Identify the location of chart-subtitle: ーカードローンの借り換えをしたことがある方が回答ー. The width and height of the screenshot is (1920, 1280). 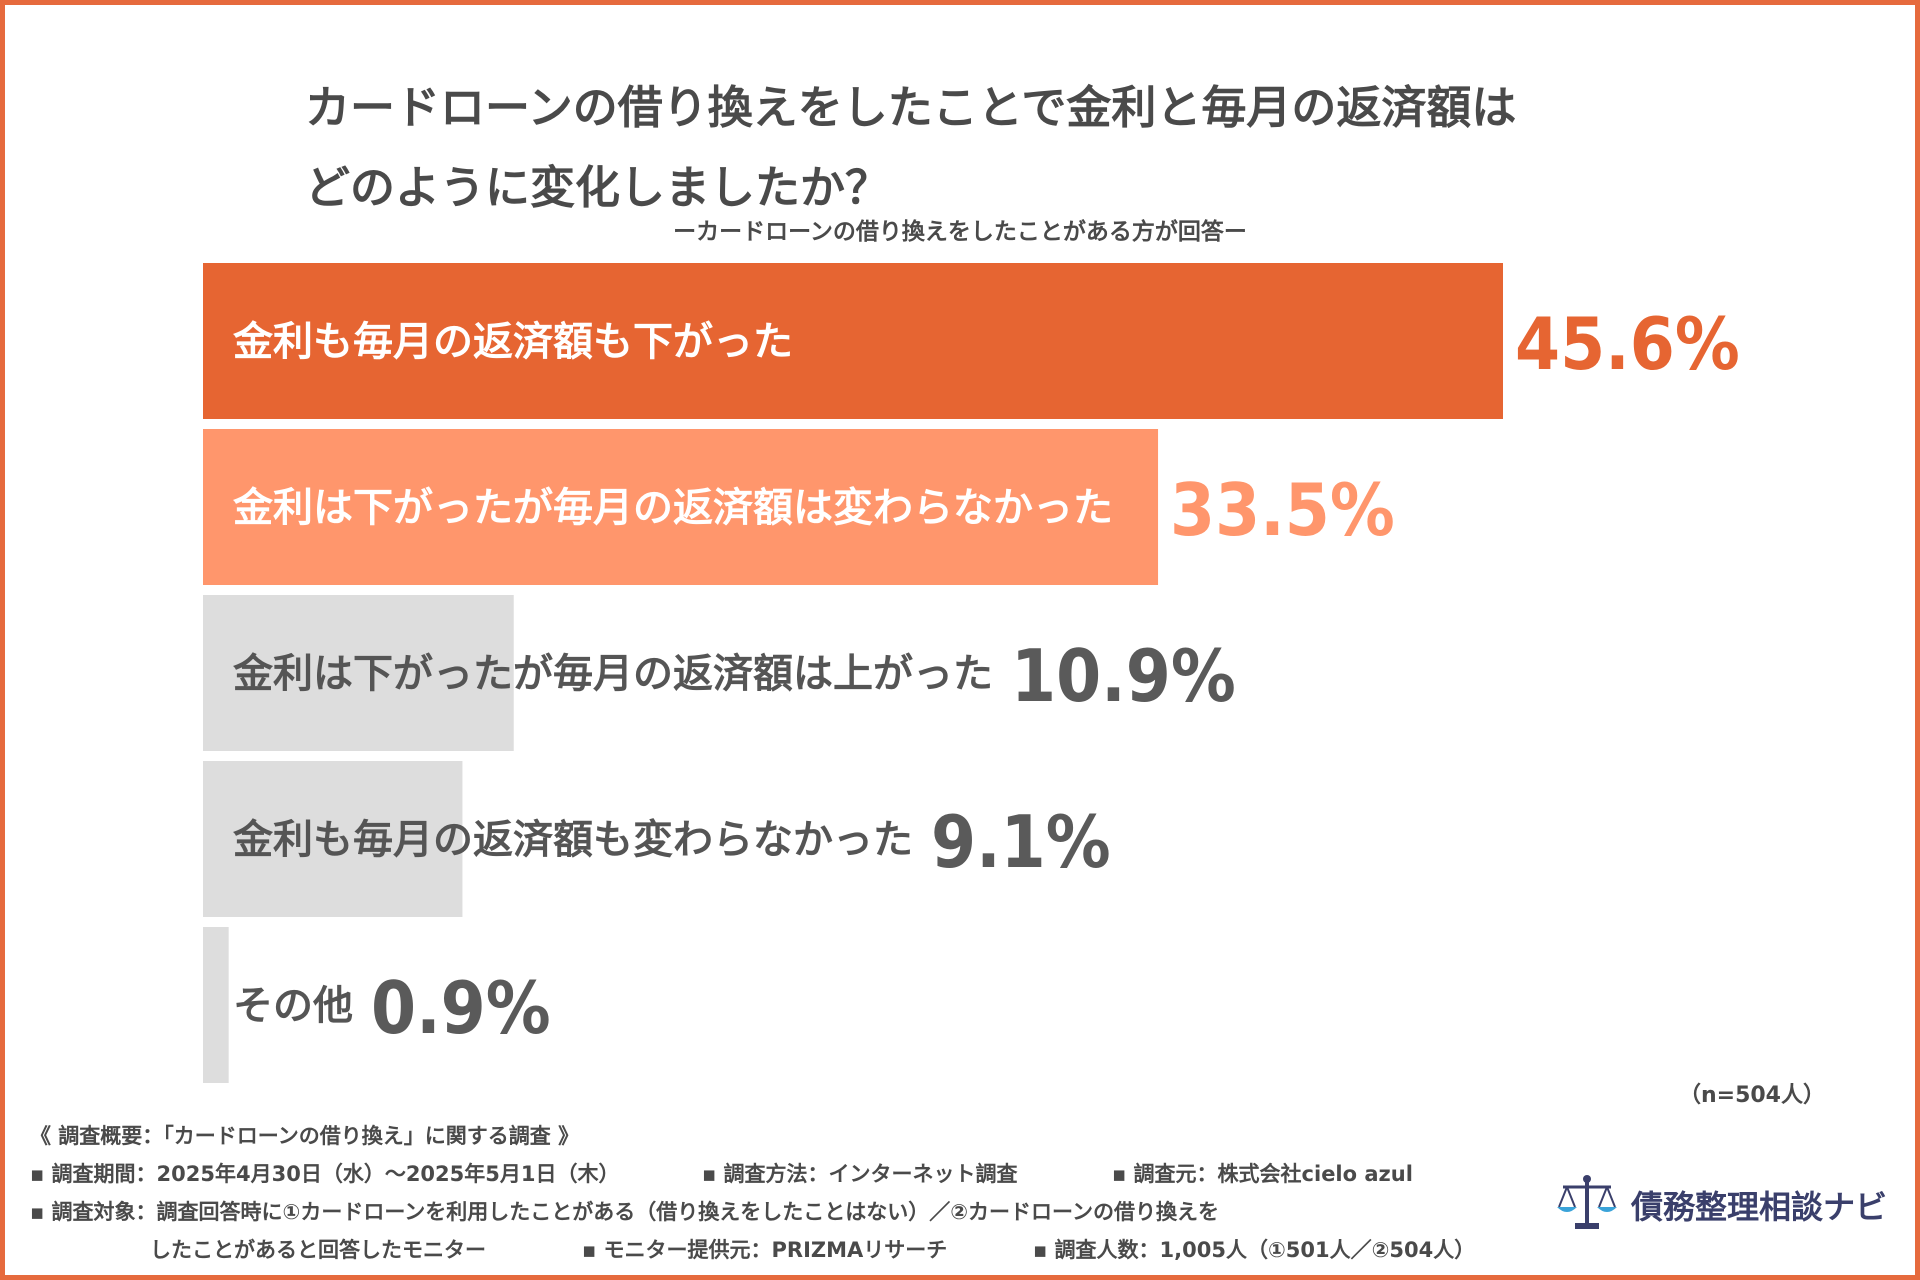
(960, 232).